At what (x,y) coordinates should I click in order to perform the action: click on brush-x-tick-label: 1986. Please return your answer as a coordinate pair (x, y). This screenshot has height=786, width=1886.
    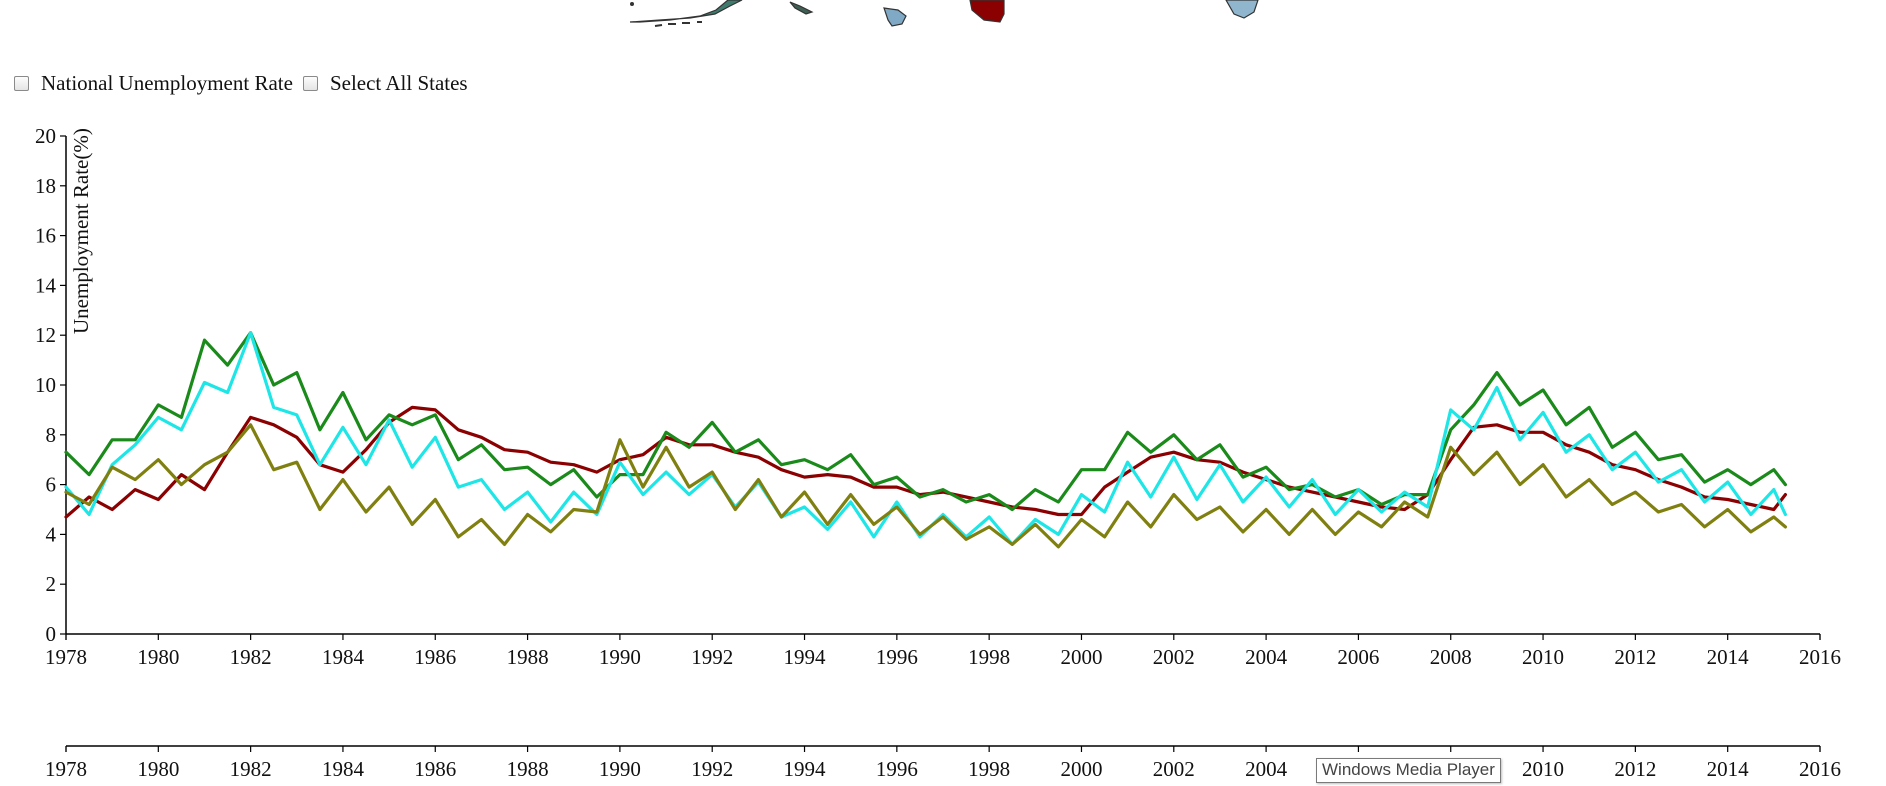
    Looking at the image, I should click on (435, 769).